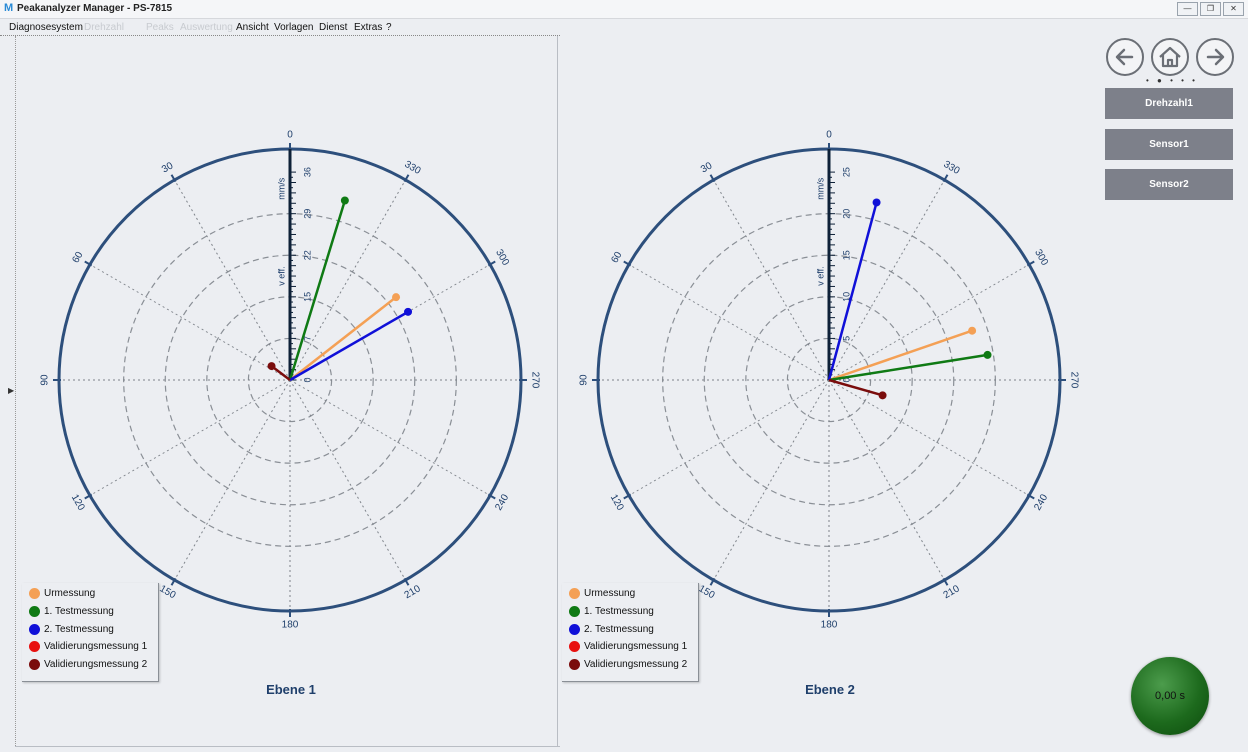 This screenshot has height=752, width=1248. I want to click on back-button, so click(1125, 57).